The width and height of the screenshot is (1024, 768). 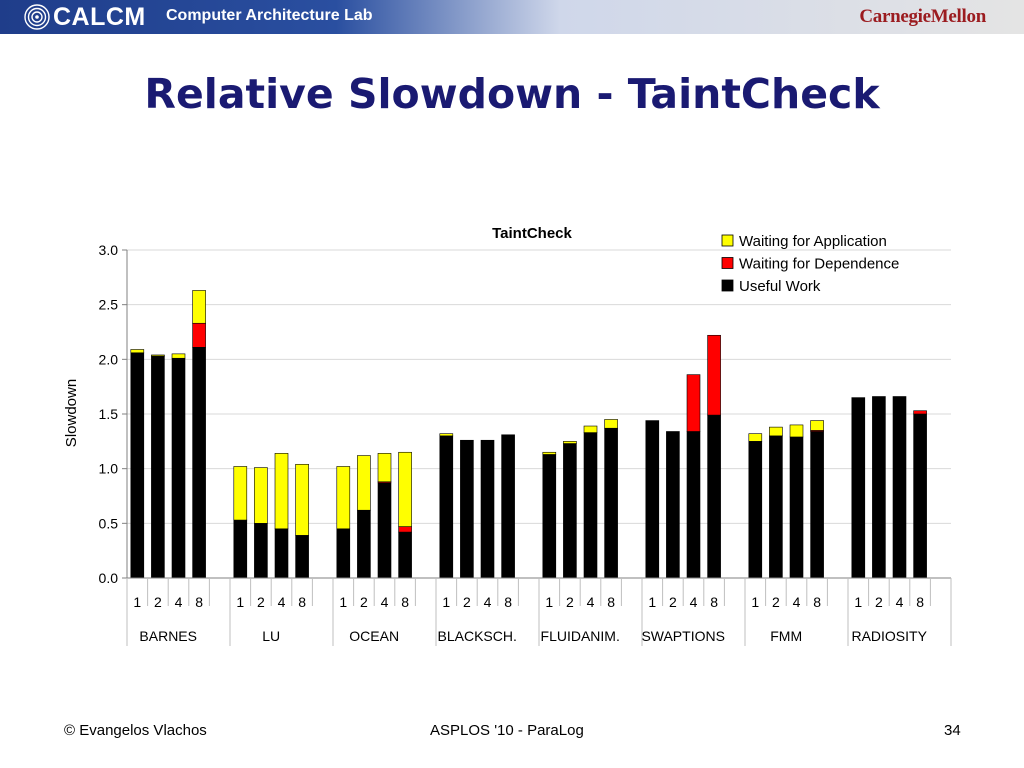 I want to click on x-group-label: BLACKSCH., so click(x=477, y=636).